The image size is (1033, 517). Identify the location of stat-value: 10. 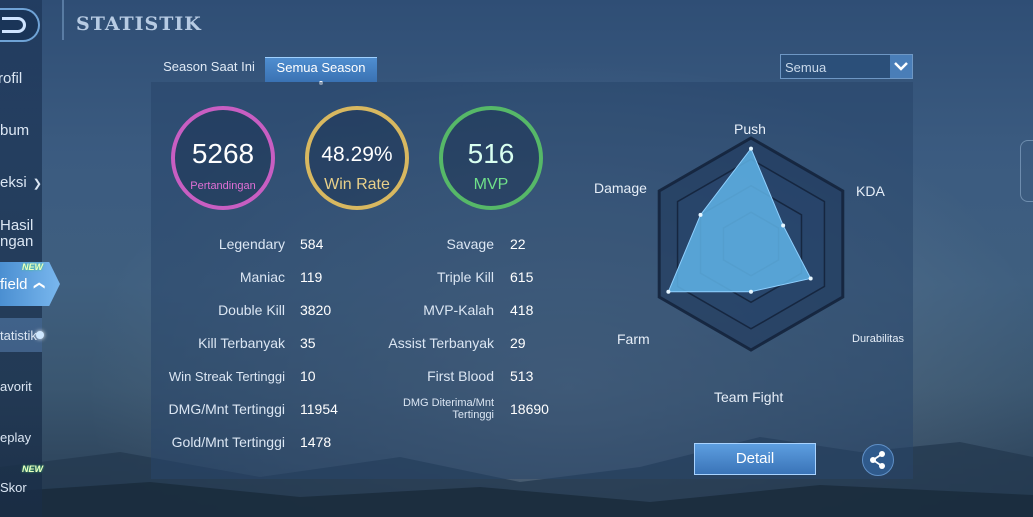
(308, 376).